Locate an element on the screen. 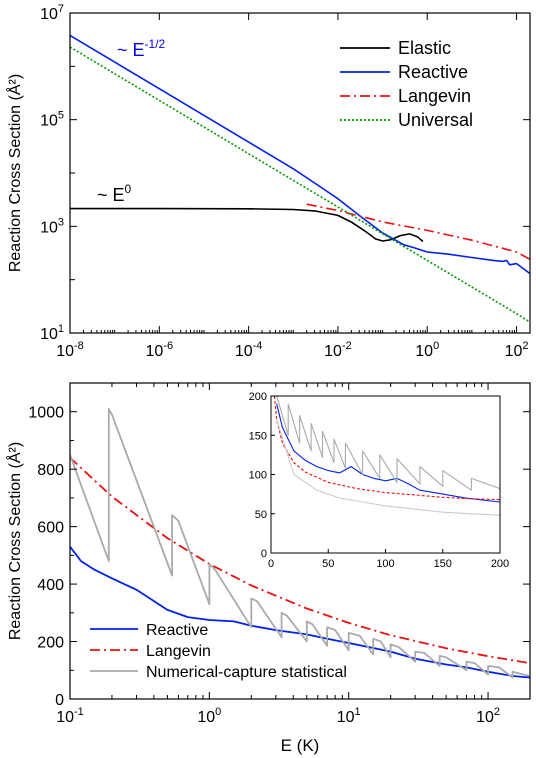  top-y-tick-label: 10⁷ is located at coordinates (52, 13).